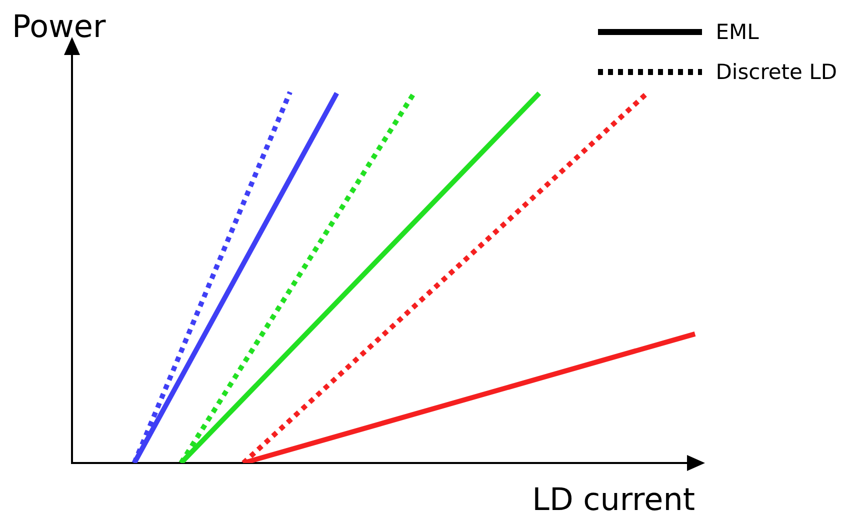 The width and height of the screenshot is (843, 525). Describe the element at coordinates (776, 72) in the screenshot. I see `legend-label: Discrete LD` at that location.